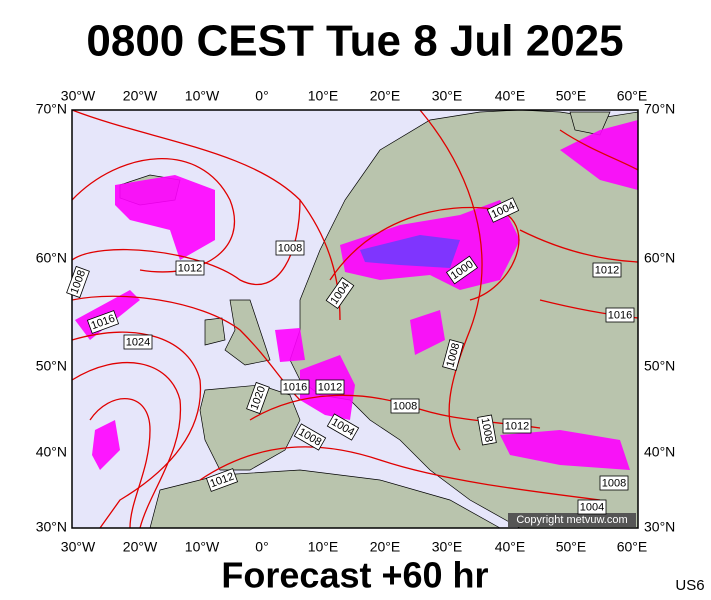  I want to click on copyright-box, so click(572, 520).